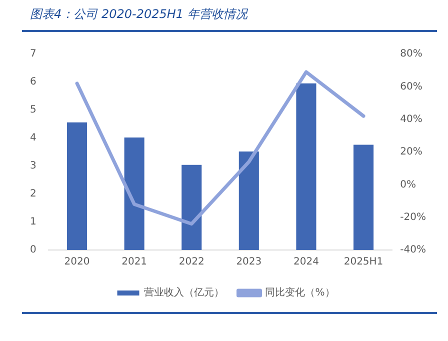  Describe the element at coordinates (33, 166) in the screenshot. I see `y-tick-label: 3` at that location.